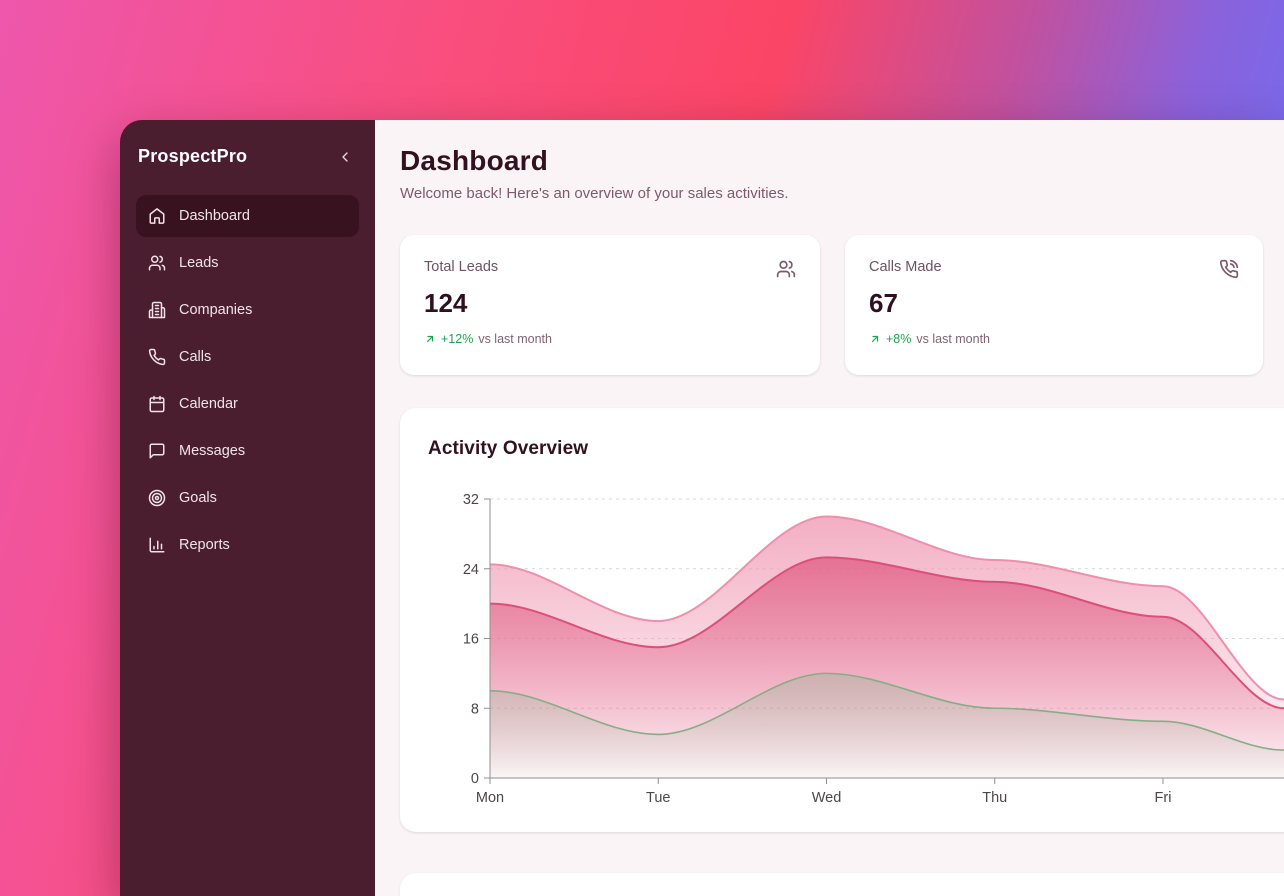  What do you see at coordinates (994, 798) in the screenshot?
I see `x-tick-label: Thu` at bounding box center [994, 798].